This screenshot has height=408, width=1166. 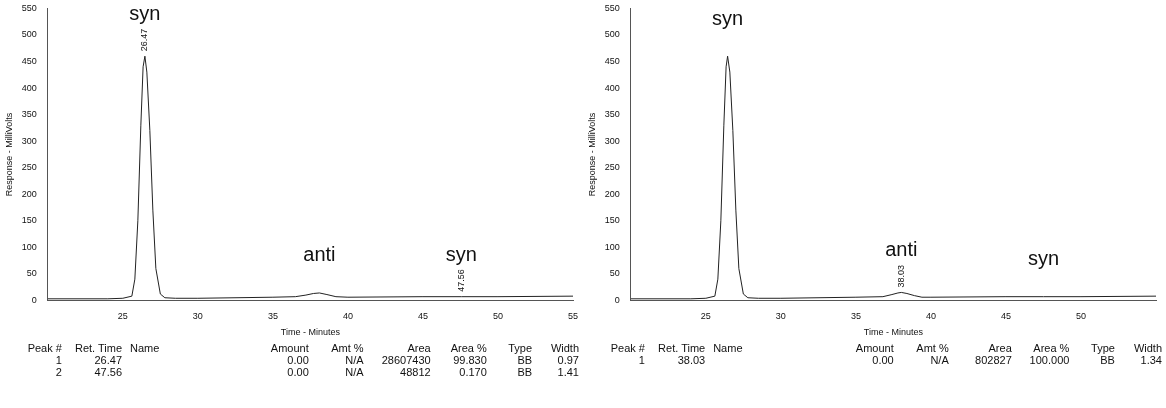 I want to click on x-tick-label: 55, so click(x=573, y=316).